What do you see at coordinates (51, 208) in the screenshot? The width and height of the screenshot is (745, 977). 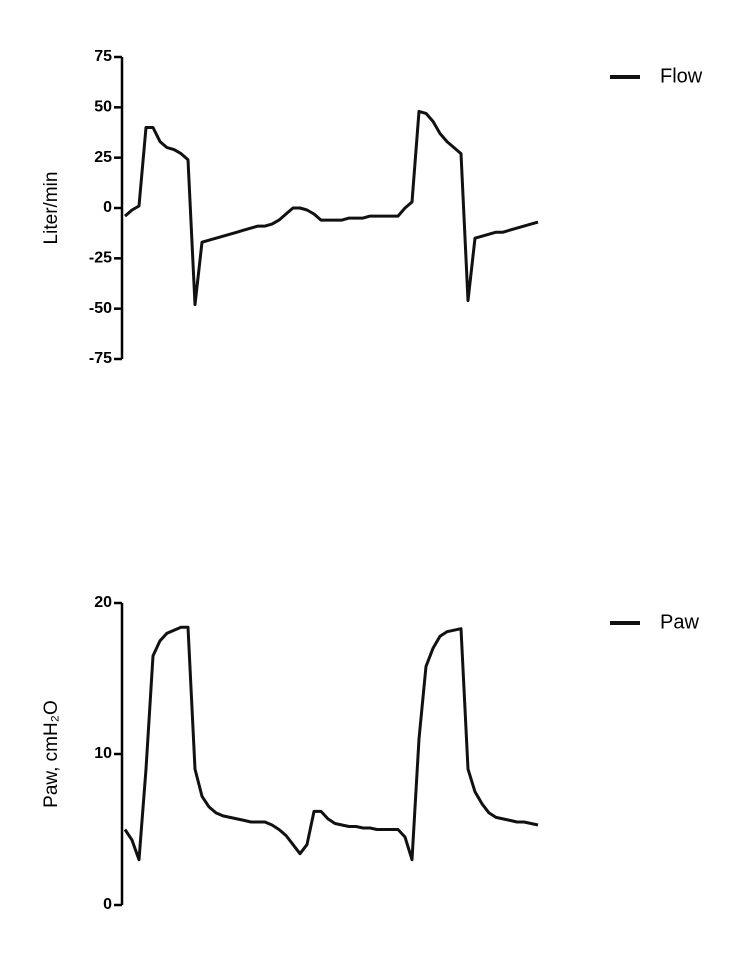 I see `y-axis-label: Liter/min` at bounding box center [51, 208].